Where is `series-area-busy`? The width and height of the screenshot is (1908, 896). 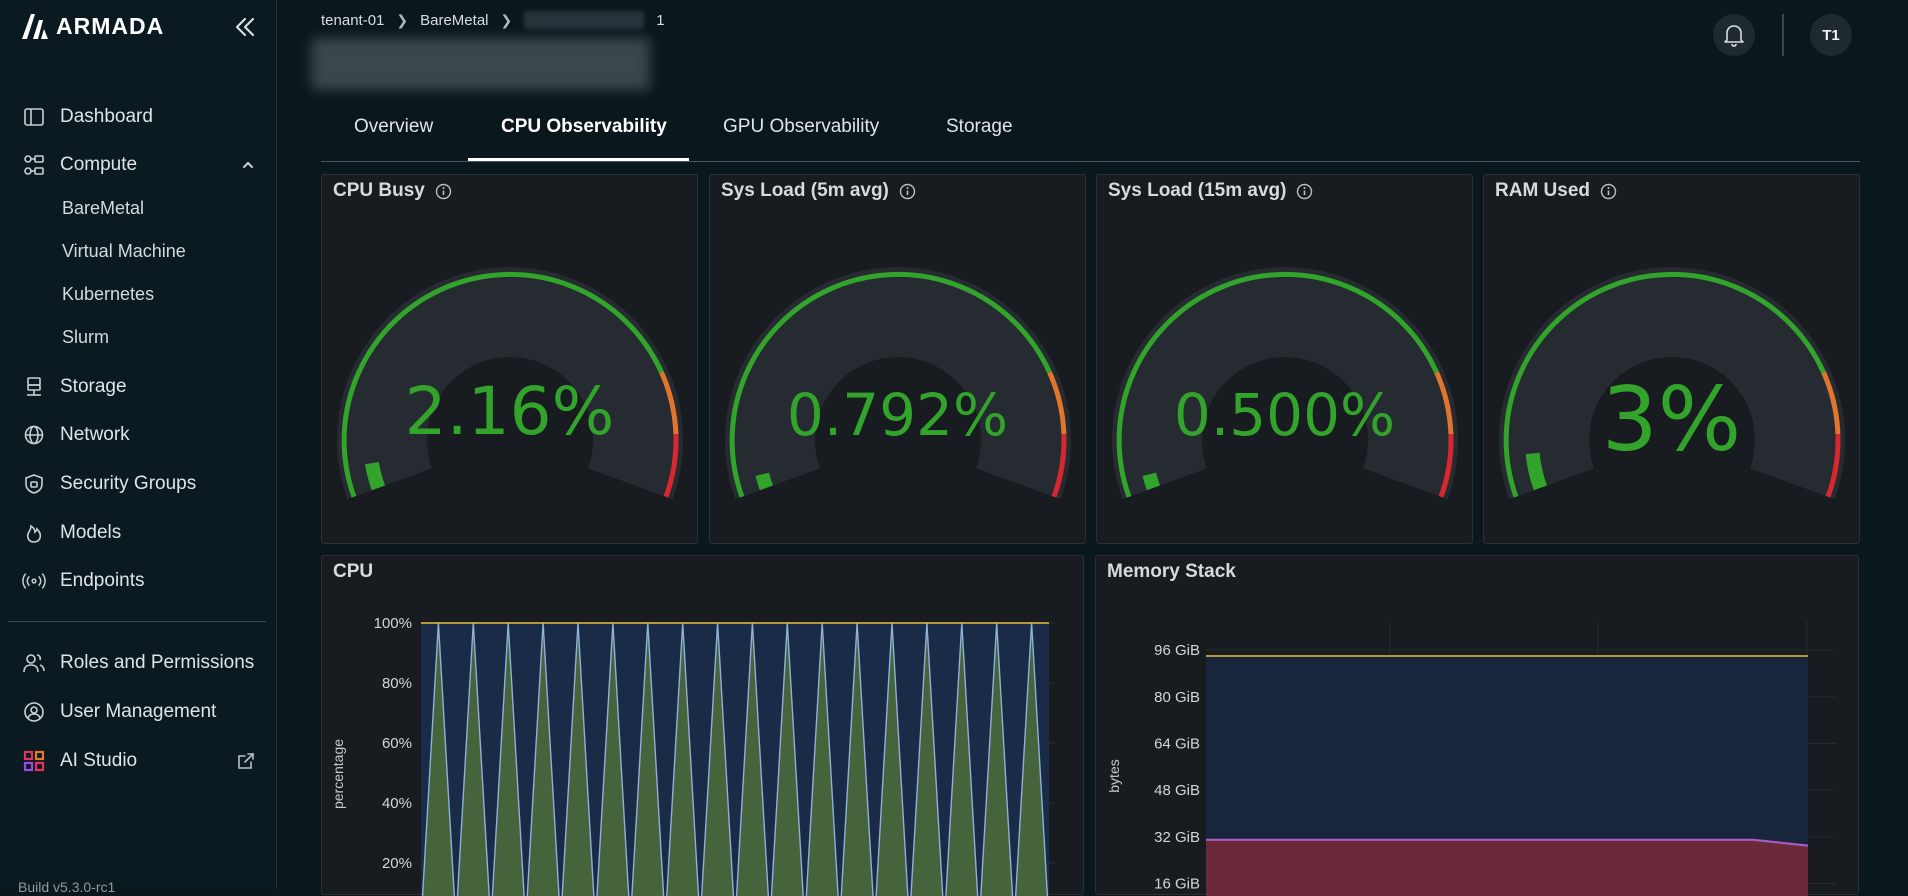 series-area-busy is located at coordinates (735, 759).